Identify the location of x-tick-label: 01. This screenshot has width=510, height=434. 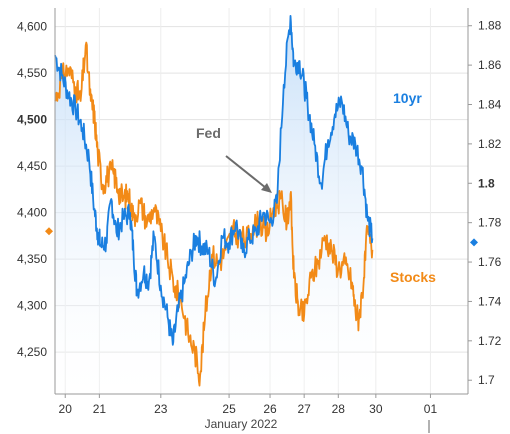
(431, 409).